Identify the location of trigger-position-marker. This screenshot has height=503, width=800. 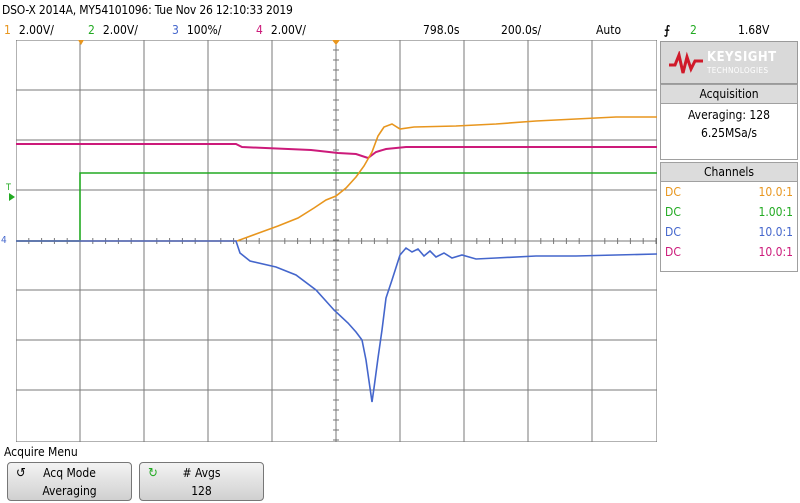
(81, 42).